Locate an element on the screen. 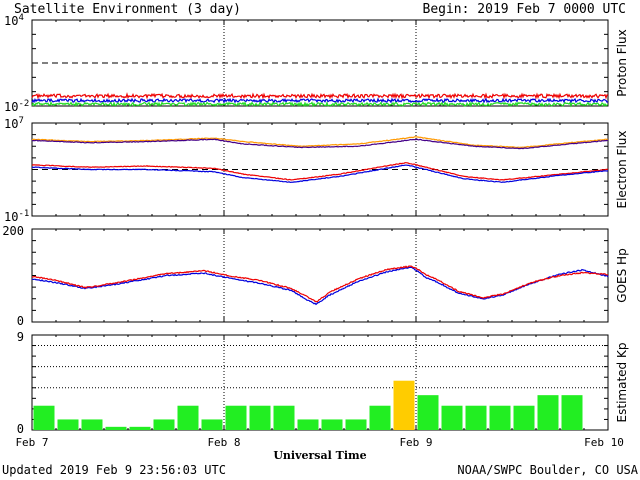 The height and width of the screenshot is (480, 640). goes-hp-series-red is located at coordinates (320, 284).